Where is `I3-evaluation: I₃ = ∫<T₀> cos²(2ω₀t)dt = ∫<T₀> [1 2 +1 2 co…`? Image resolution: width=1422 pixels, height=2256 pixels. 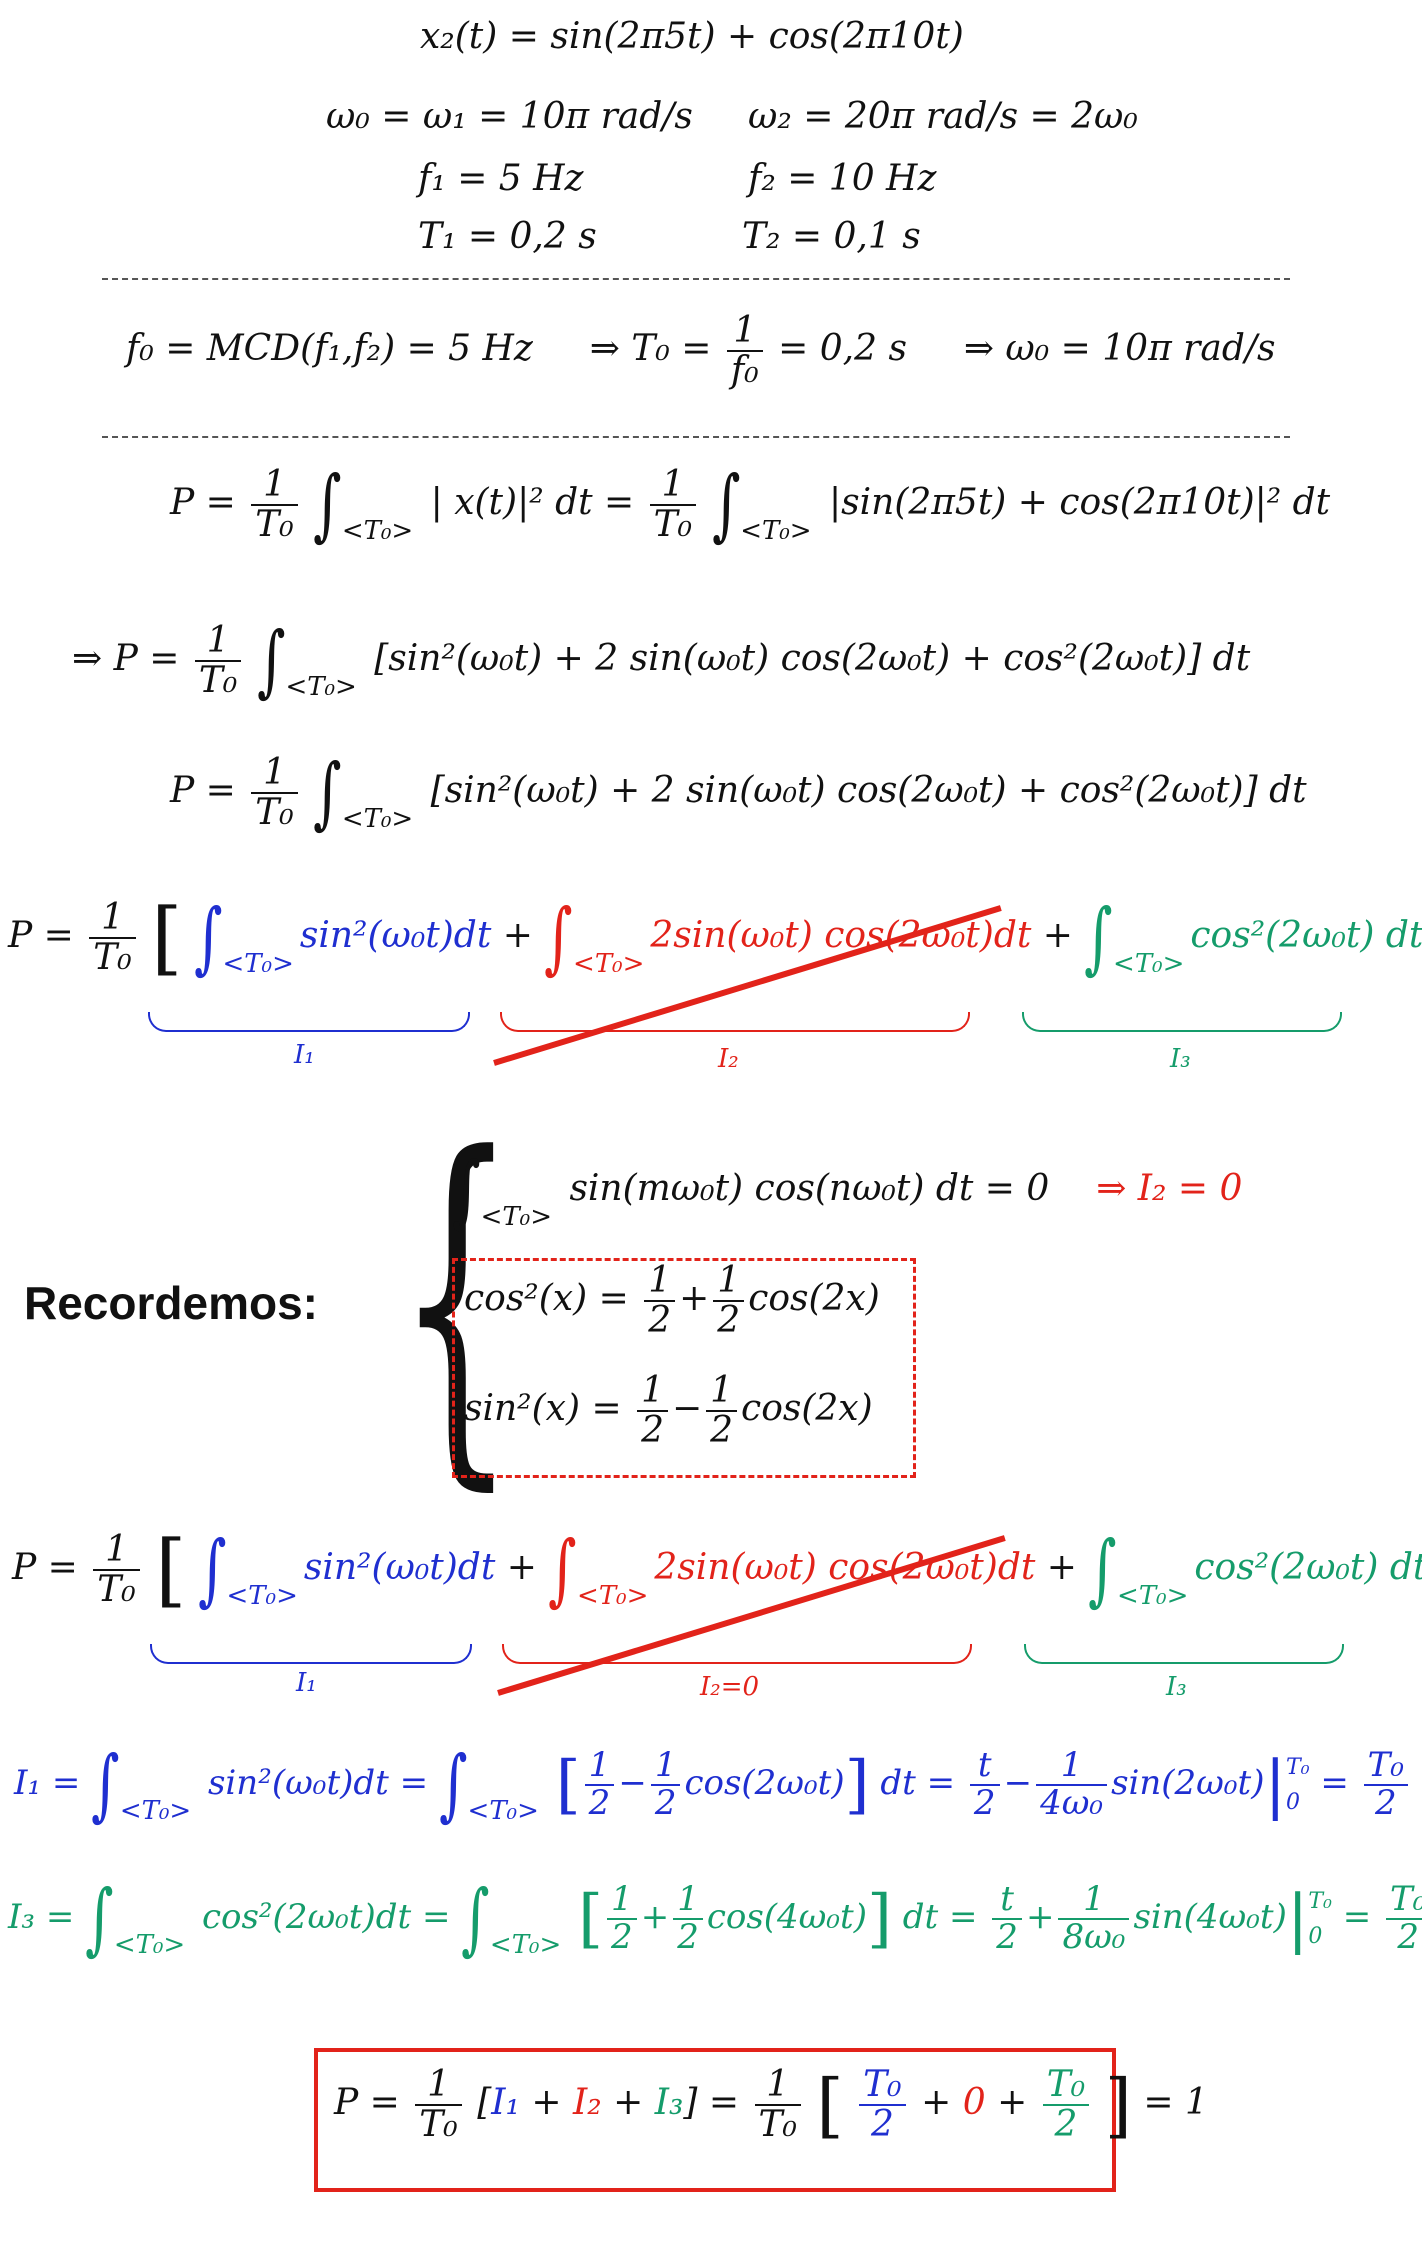
I3-evaluation: I₃ = ∫<T₀> cos²(2ω₀t)dt = ∫<T₀> [1 2 +1 2 co… is located at coordinates (715, 1920).